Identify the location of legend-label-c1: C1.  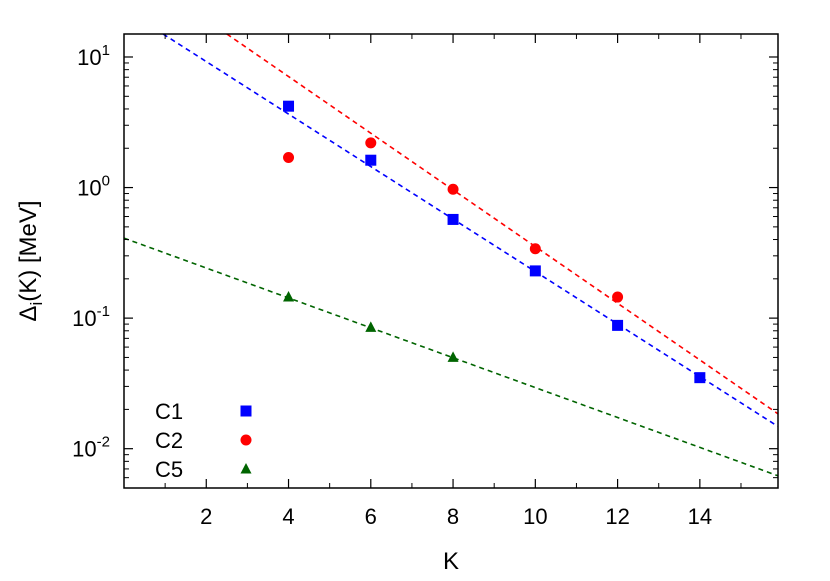
(169, 411).